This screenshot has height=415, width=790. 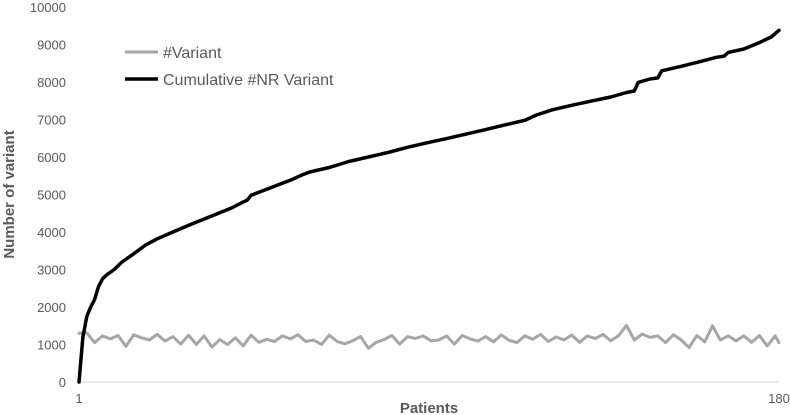 I want to click on x-axis-ticks: 1 180, so click(x=432, y=398).